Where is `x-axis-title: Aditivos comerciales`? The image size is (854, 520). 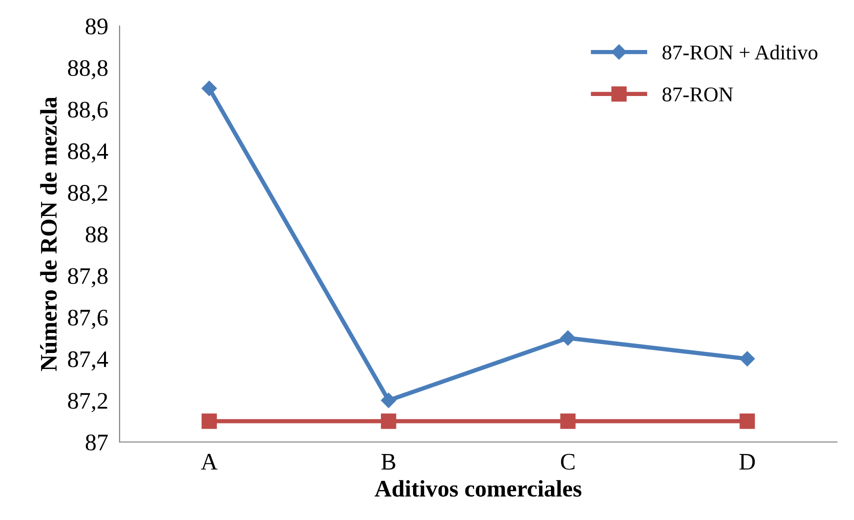
x-axis-title: Aditivos comerciales is located at coordinates (478, 488).